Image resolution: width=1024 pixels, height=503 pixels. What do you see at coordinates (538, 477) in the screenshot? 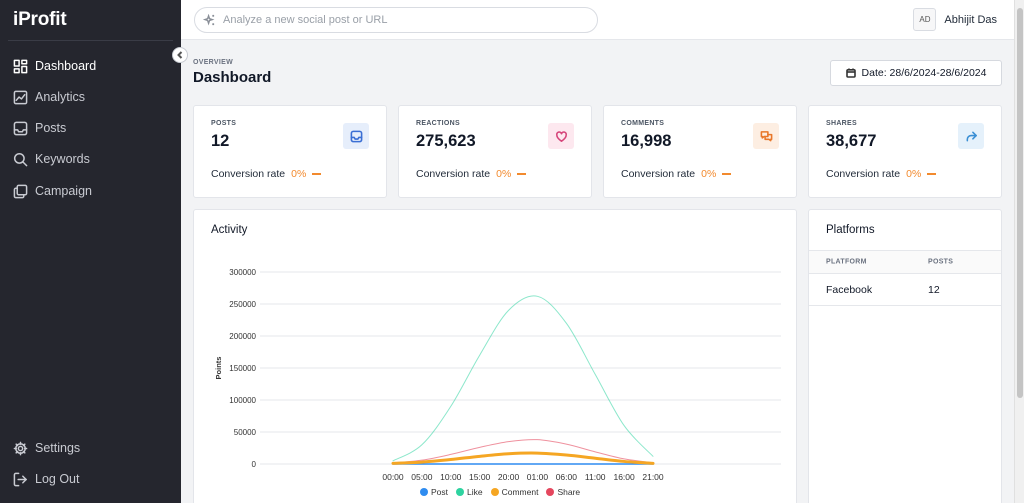
I see `x-tick-label: 01:00` at bounding box center [538, 477].